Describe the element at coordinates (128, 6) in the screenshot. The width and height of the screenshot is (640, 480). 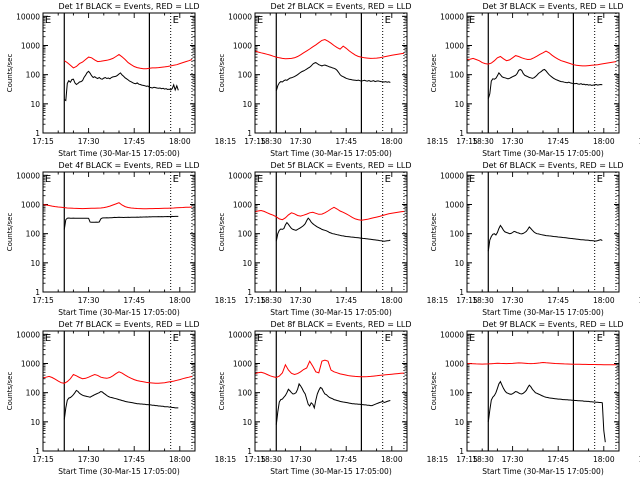
I see `panel-title: Det 1f BLACK = Events, RED = LLD` at that location.